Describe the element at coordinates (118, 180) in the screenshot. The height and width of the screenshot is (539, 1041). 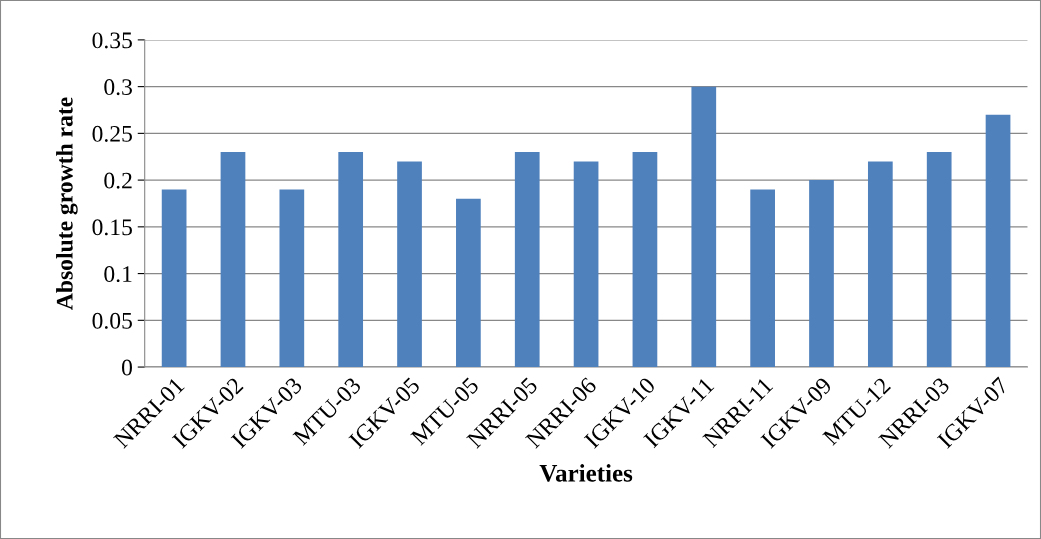
I see `y-tick-label: 0.2` at that location.